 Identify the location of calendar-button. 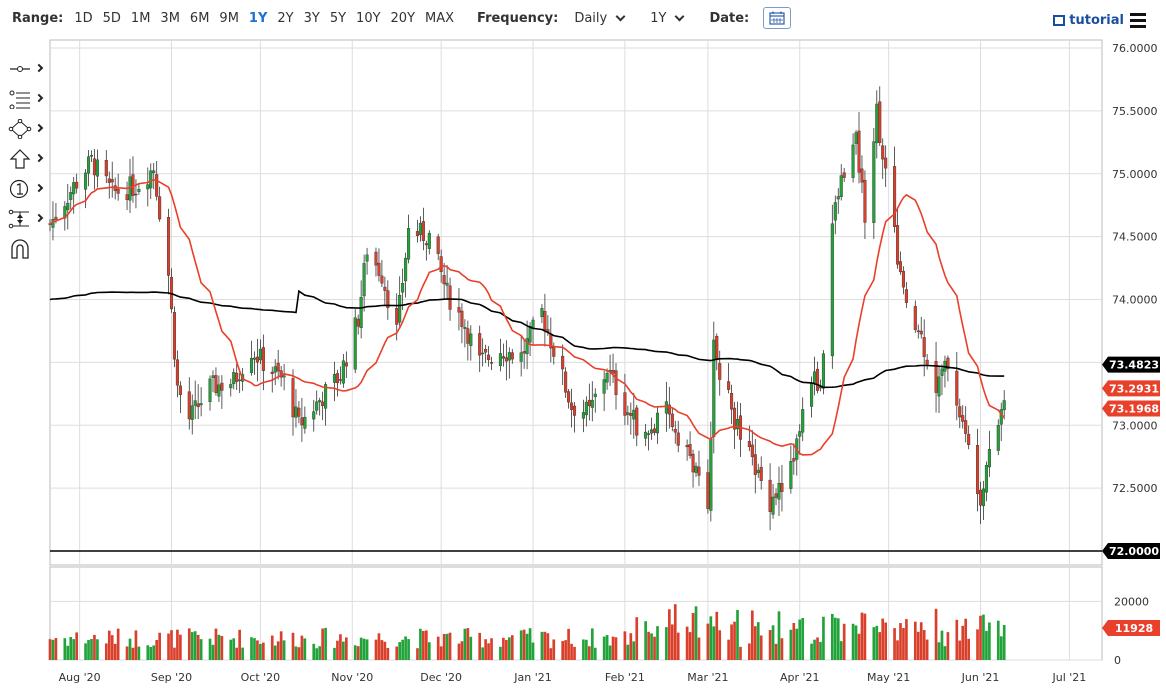
(777, 18).